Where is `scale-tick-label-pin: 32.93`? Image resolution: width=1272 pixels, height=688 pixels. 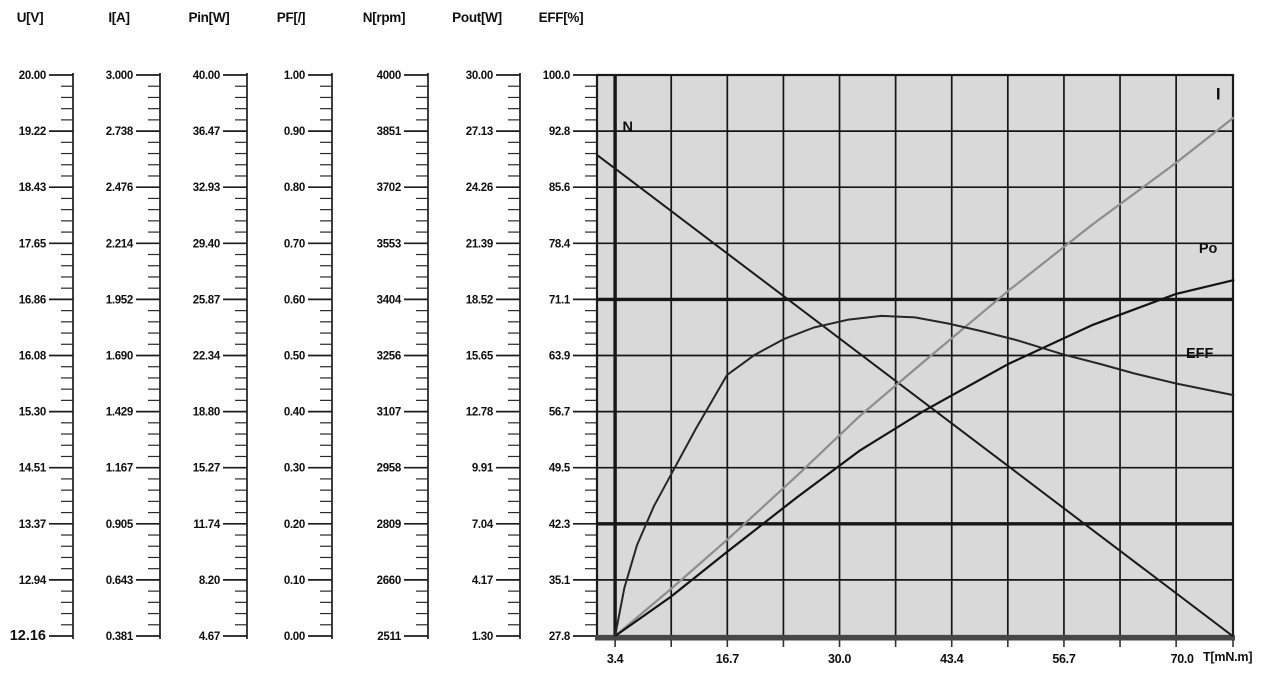
scale-tick-label-pin: 32.93 is located at coordinates (206, 188).